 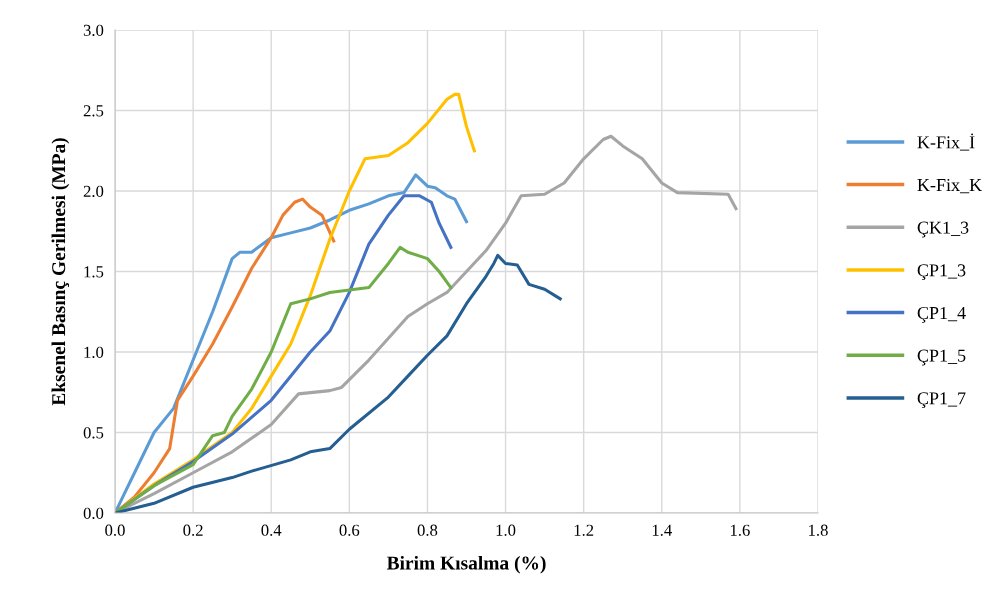 What do you see at coordinates (193, 530) in the screenshot?
I see `x-tick-label: 0.2` at bounding box center [193, 530].